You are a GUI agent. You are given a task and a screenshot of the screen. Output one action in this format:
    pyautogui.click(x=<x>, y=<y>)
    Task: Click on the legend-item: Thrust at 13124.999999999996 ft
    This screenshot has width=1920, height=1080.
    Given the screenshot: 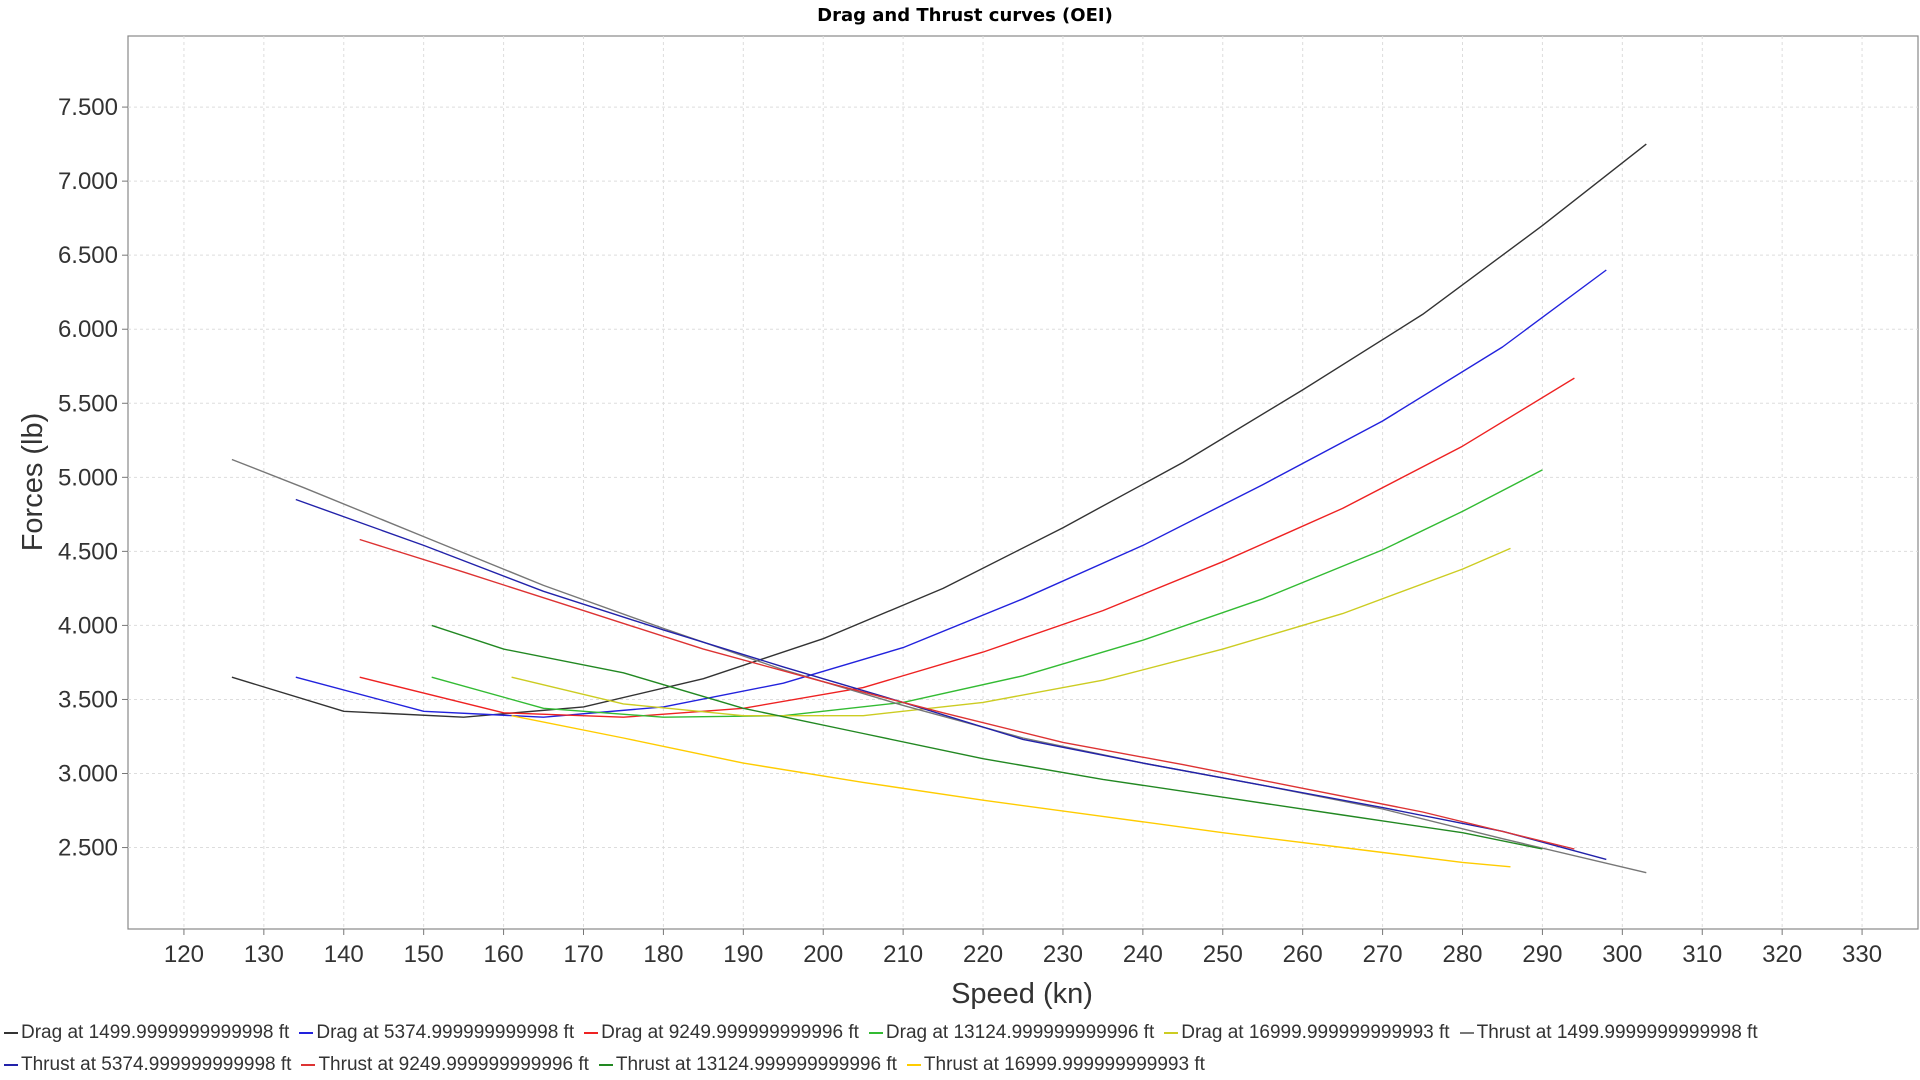 What is the action you would take?
    pyautogui.click(x=746, y=1065)
    